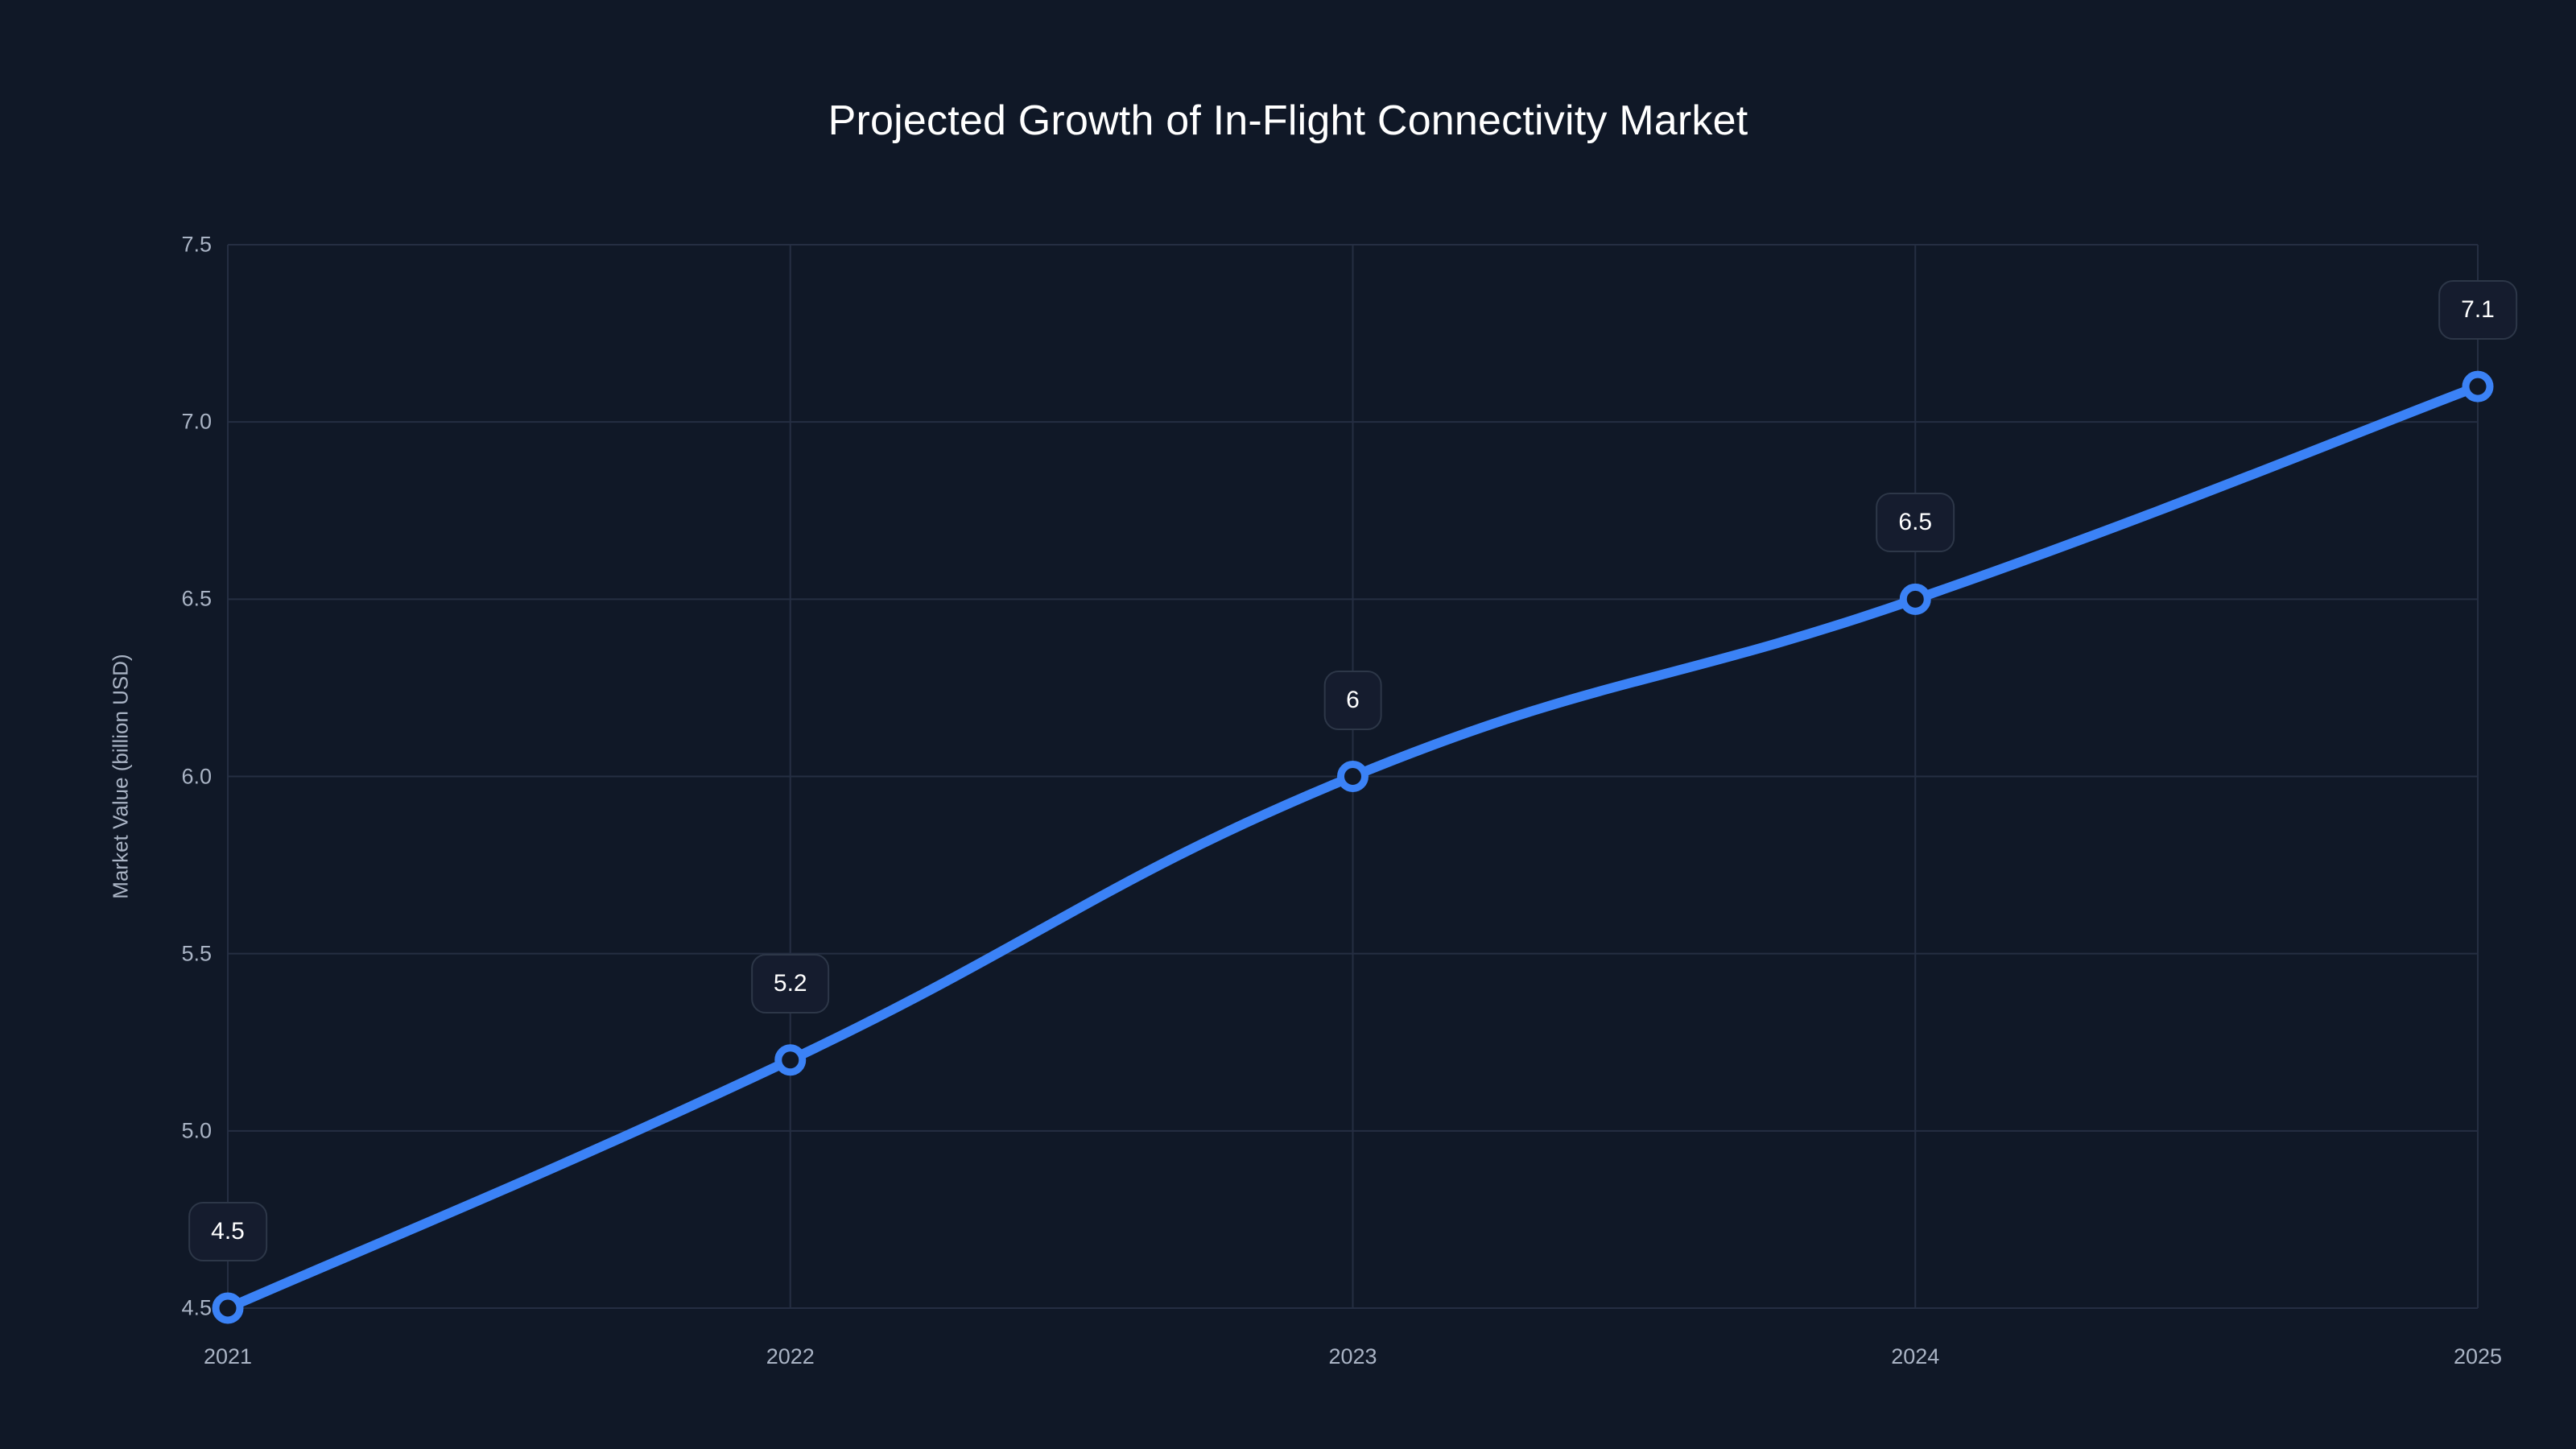 Image resolution: width=2576 pixels, height=1449 pixels. I want to click on x-axis-tick-label: 2022, so click(790, 1356).